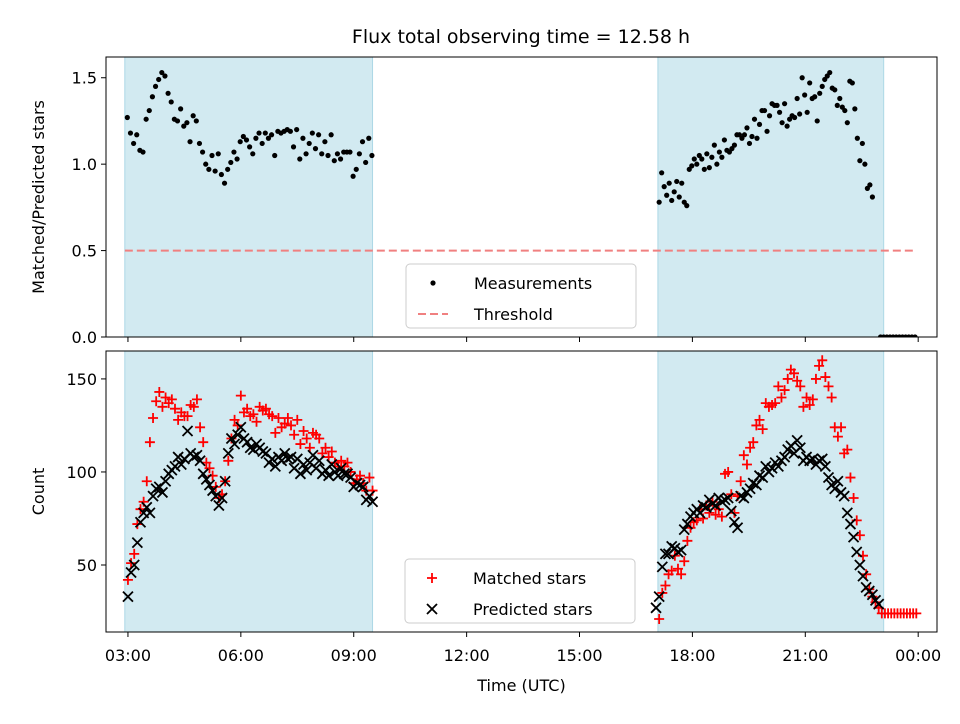 Image resolution: width=960 pixels, height=724 pixels. I want to click on x-tick-label: 03:00, so click(128, 655).